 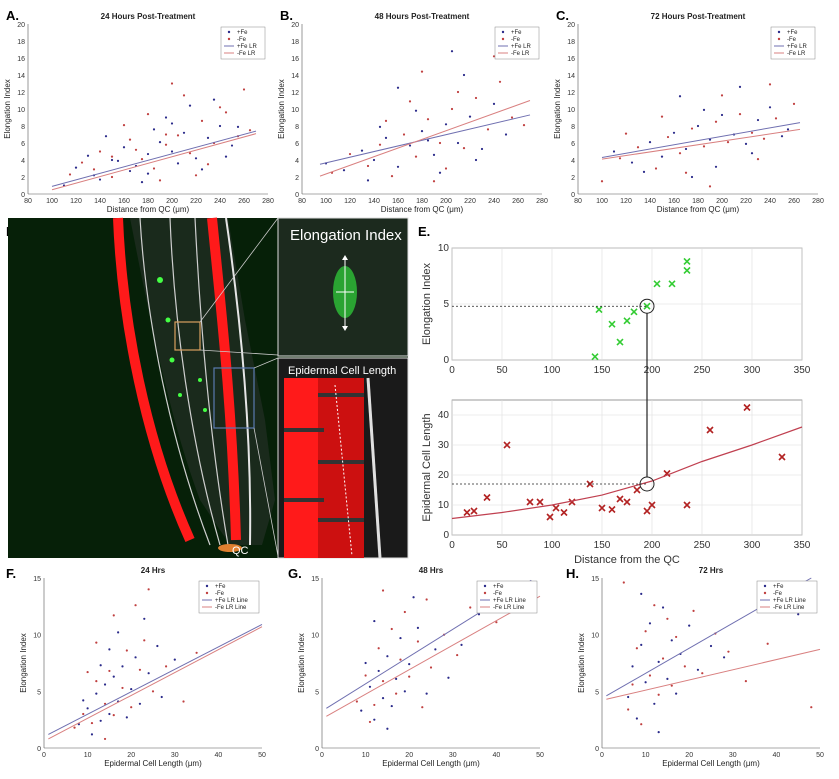 I want to click on x-tick-label: 10, so click(x=366, y=755).